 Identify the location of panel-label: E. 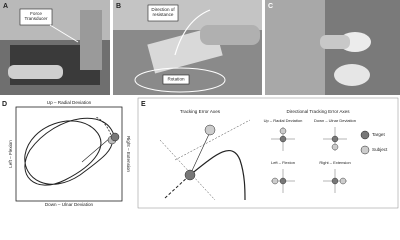
(143, 104).